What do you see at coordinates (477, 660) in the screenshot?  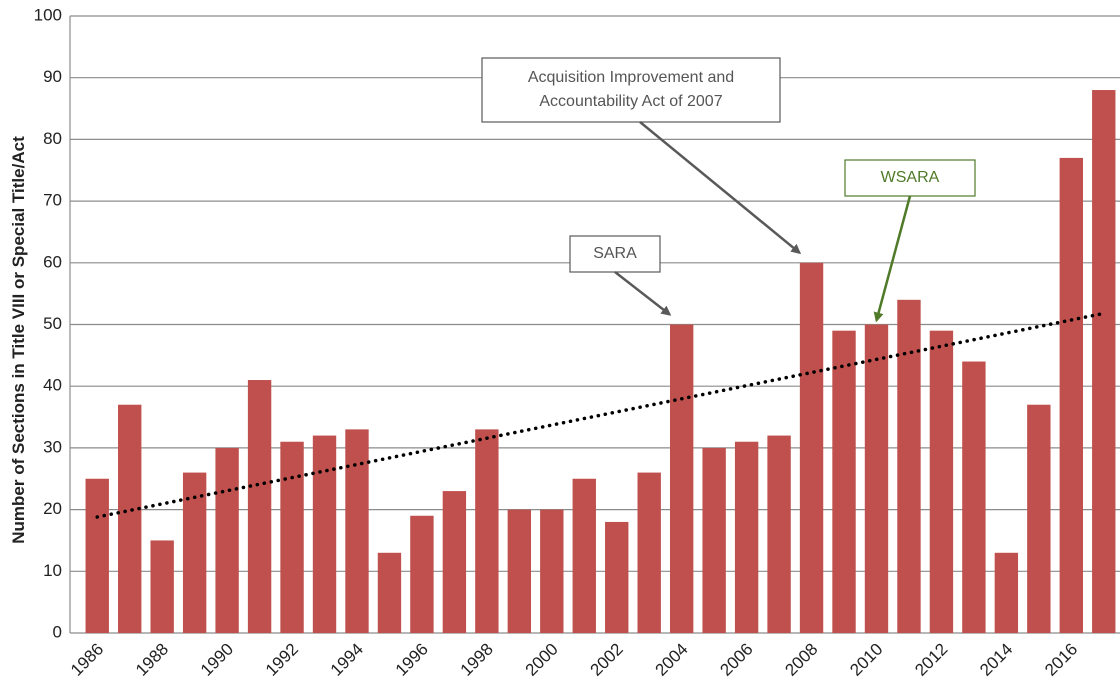 I see `x-tick-label: 1998` at bounding box center [477, 660].